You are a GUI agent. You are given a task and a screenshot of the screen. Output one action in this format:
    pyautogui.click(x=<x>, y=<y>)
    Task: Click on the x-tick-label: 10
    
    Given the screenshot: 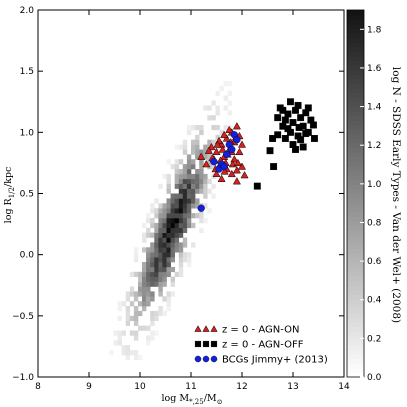 What is the action you would take?
    pyautogui.click(x=140, y=387)
    